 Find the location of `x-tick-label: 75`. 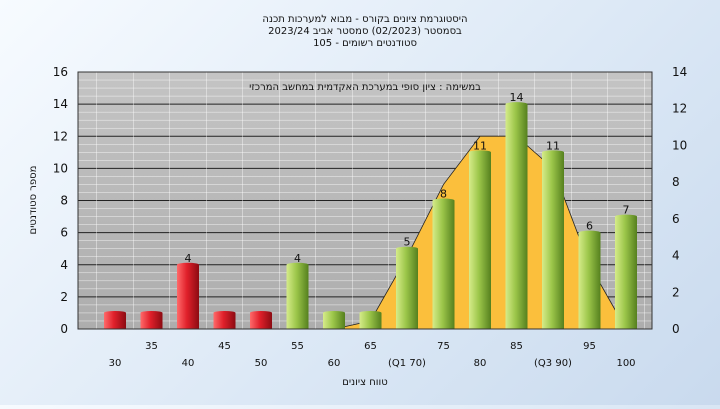

x-tick-label: 75 is located at coordinates (443, 346).